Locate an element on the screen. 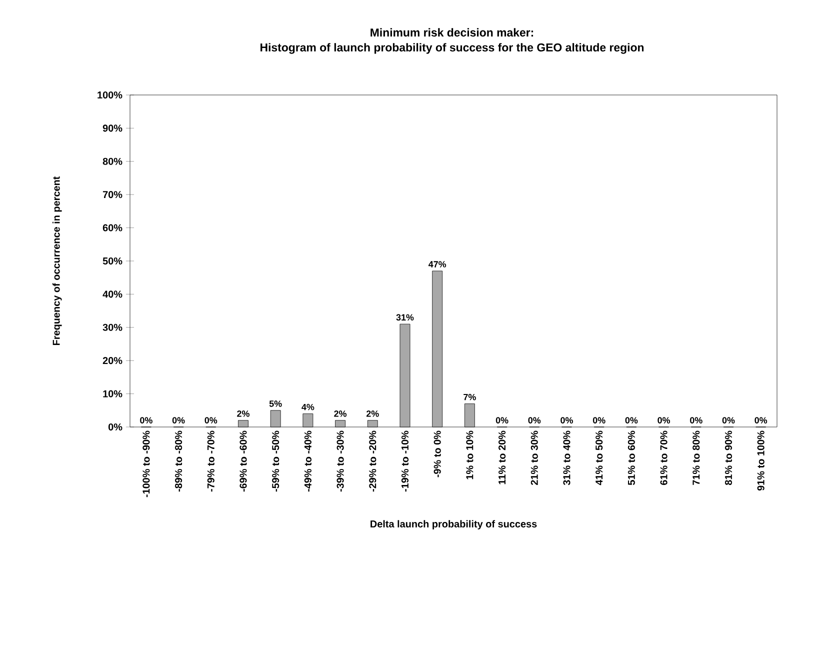 This screenshot has height=648, width=815. x-tick-label: 61% to 70% is located at coordinates (664, 457).